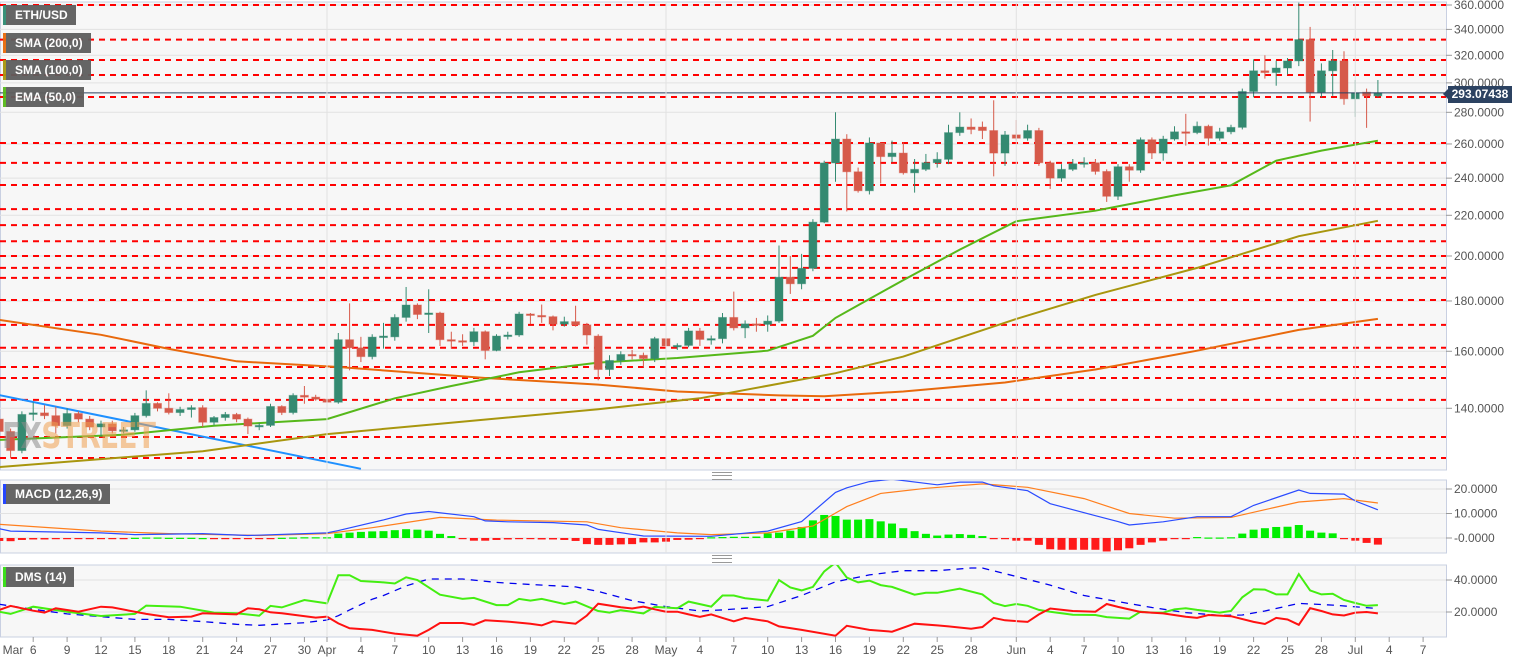 This screenshot has width=1534, height=662. What do you see at coordinates (1479, 144) in the screenshot?
I see `y-tick-label: 260.0000` at bounding box center [1479, 144].